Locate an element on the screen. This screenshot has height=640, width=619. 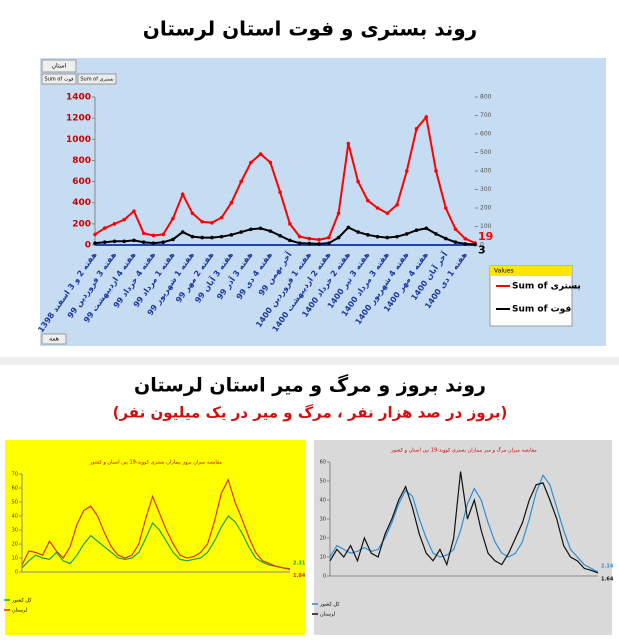
end-label: 19 is located at coordinates (485, 236).